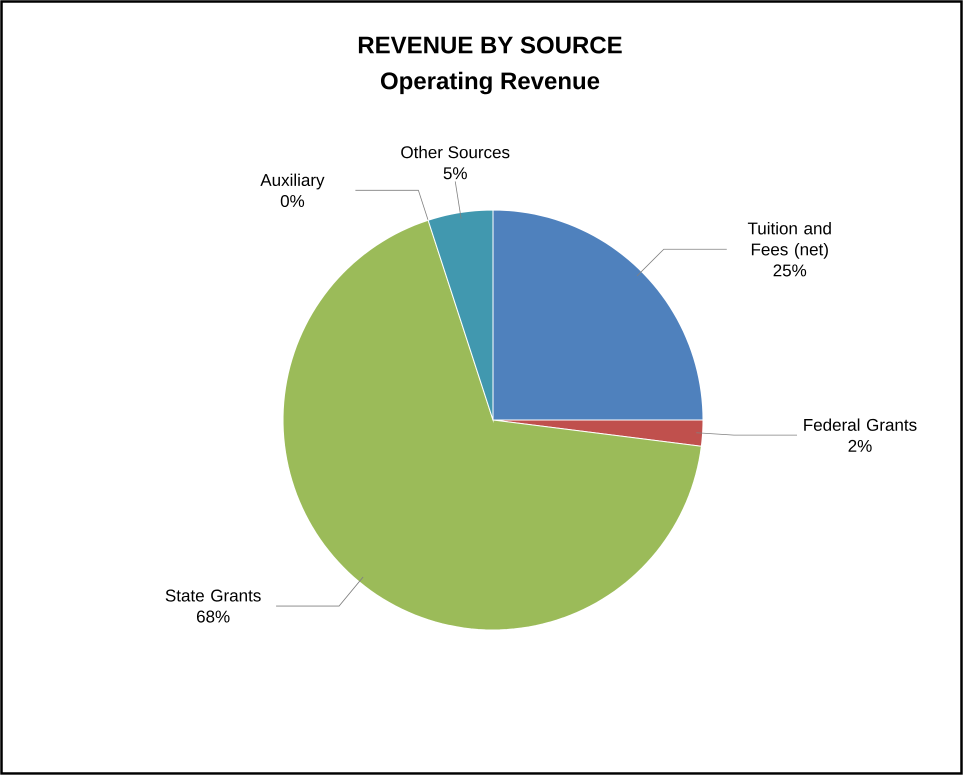  I want to click on slice-label: Tuition and Fees (net), so click(789, 240).